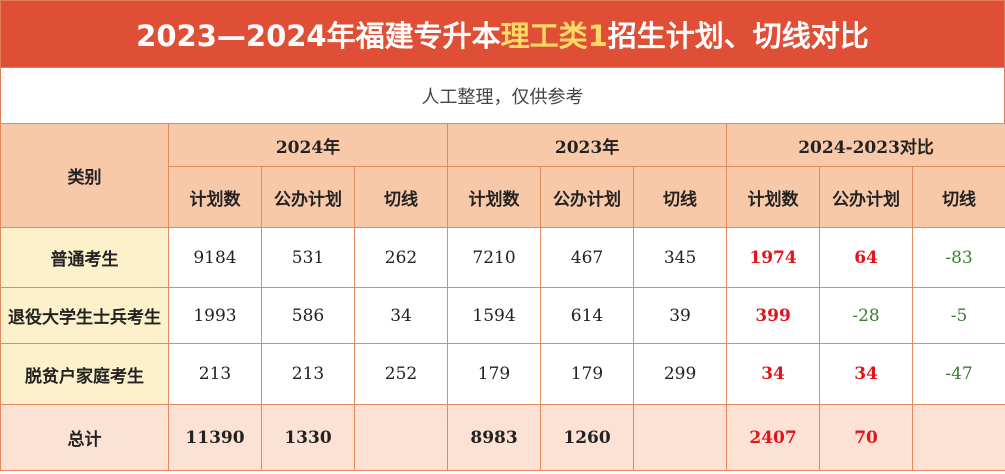 This screenshot has height=474, width=1005. I want to click on total-diff-cutoff, so click(958, 437).